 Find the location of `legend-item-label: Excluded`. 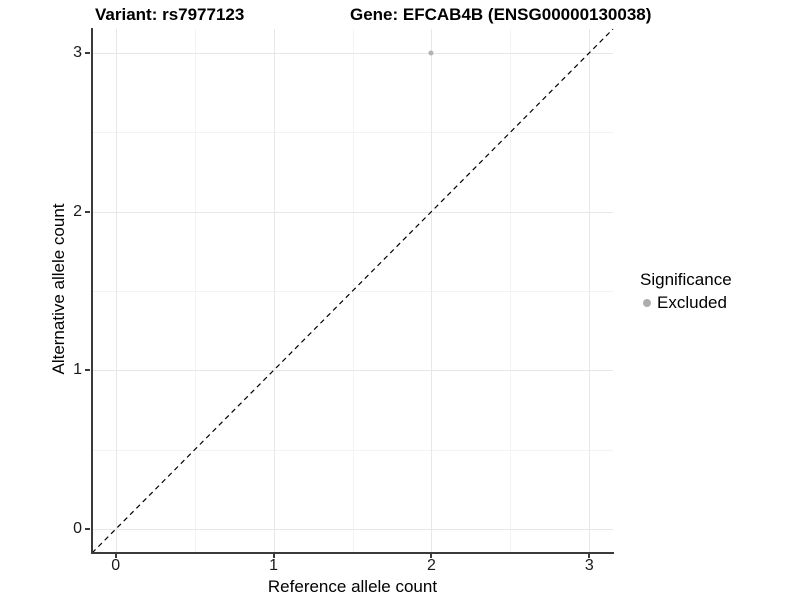

legend-item-label: Excluded is located at coordinates (692, 302).